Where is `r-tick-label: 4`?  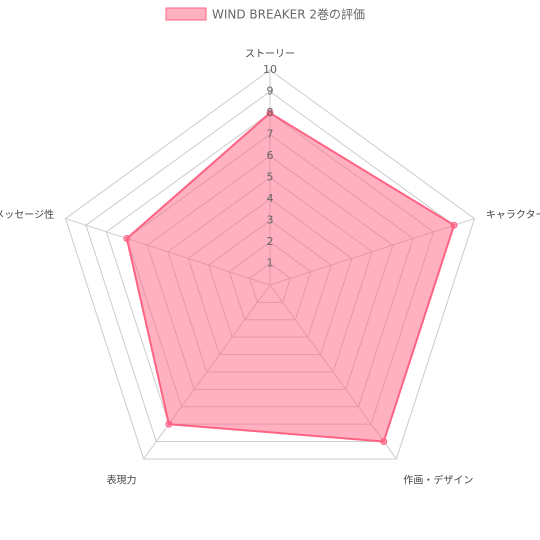
r-tick-label: 4 is located at coordinates (270, 198).